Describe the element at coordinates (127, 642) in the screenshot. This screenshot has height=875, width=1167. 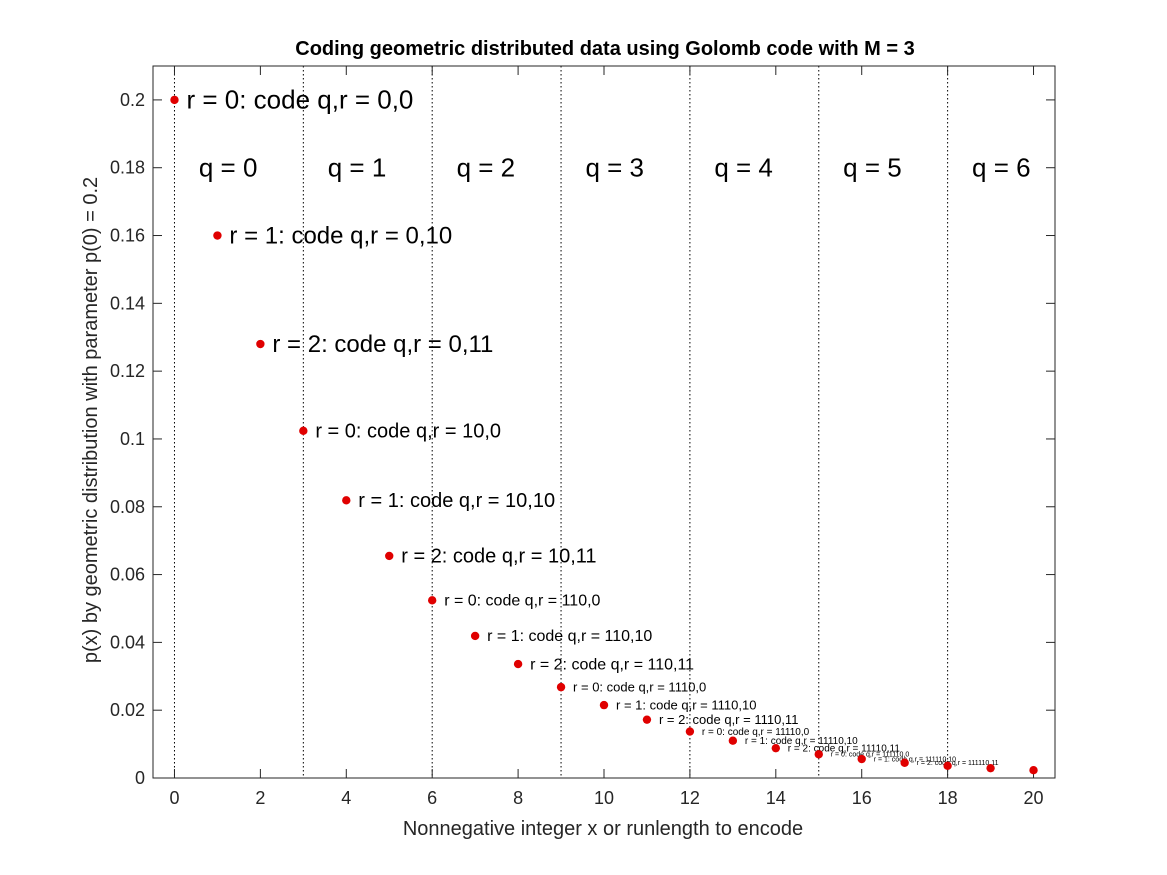
I see `y-tick-label-2: 0.04` at that location.